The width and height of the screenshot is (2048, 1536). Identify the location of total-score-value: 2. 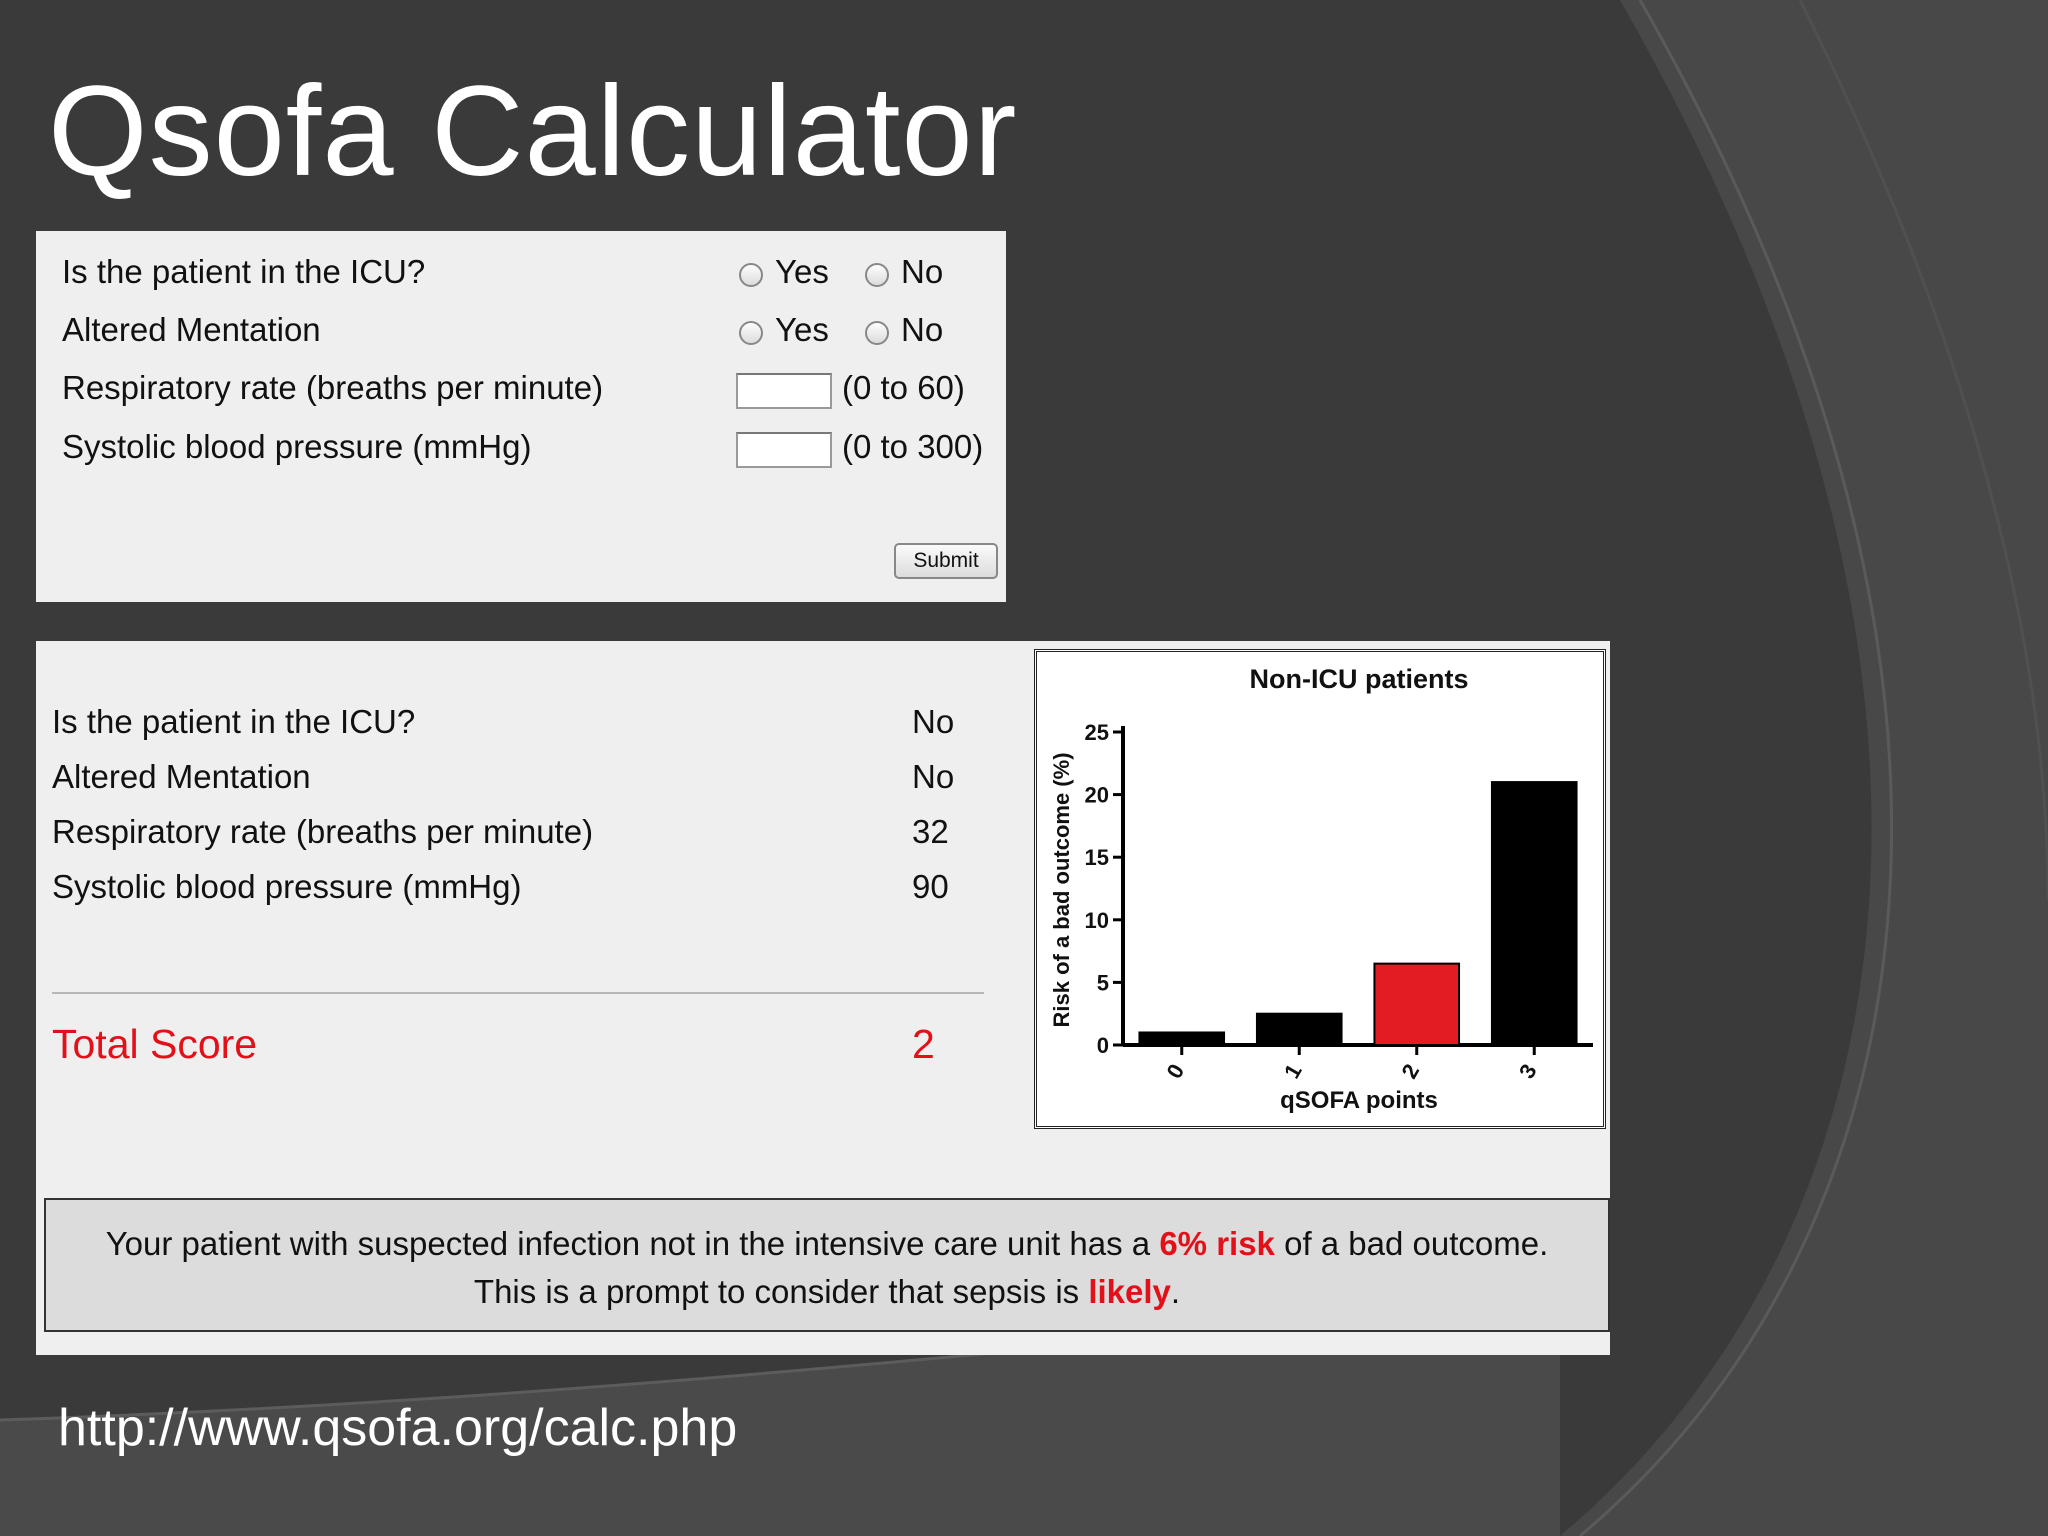
(923, 1044).